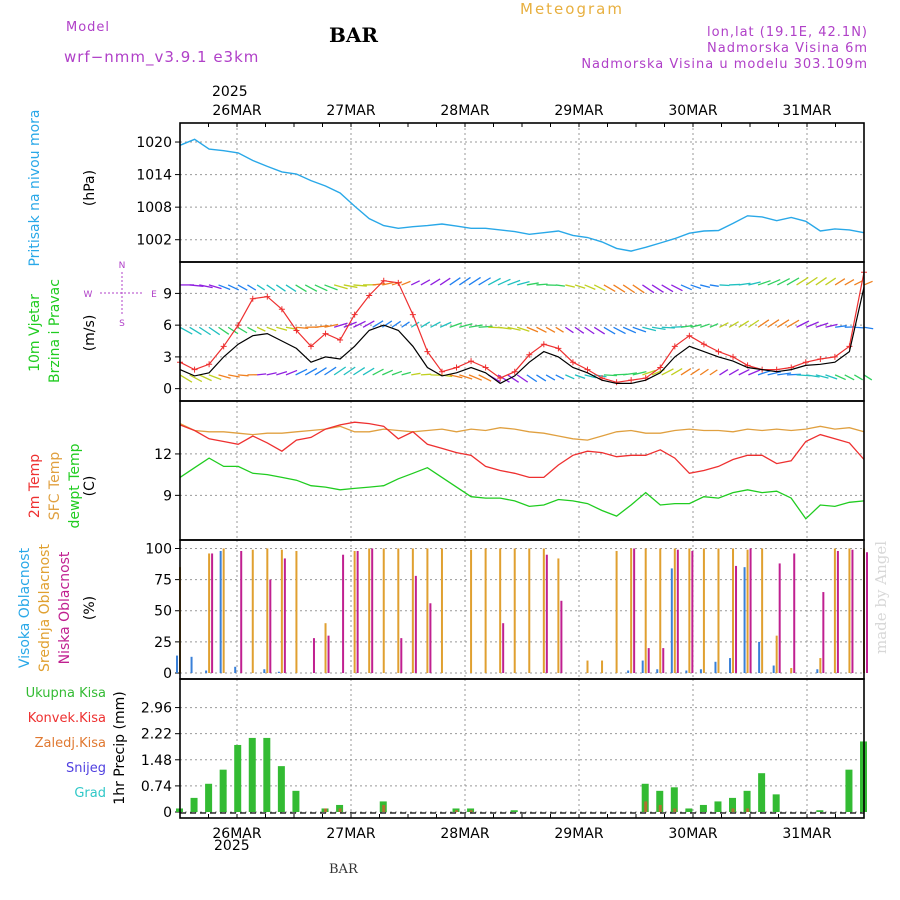 The height and width of the screenshot is (900, 900). I want to click on precip-conv-bar, so click(733, 810).